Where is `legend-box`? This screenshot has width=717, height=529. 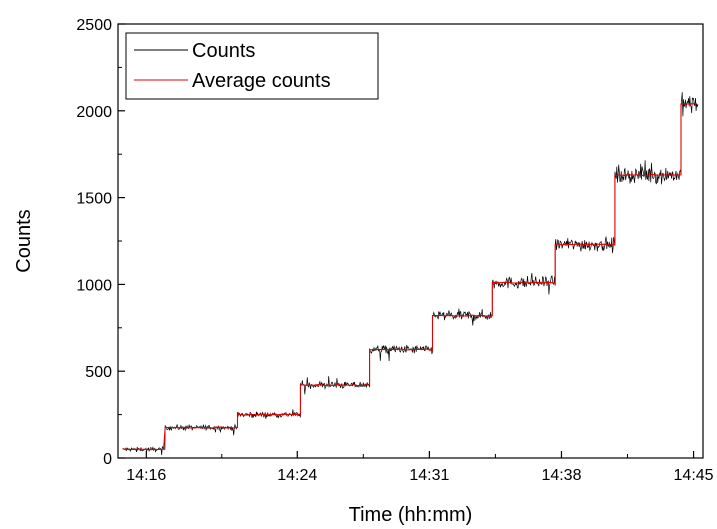
legend-box is located at coordinates (252, 66).